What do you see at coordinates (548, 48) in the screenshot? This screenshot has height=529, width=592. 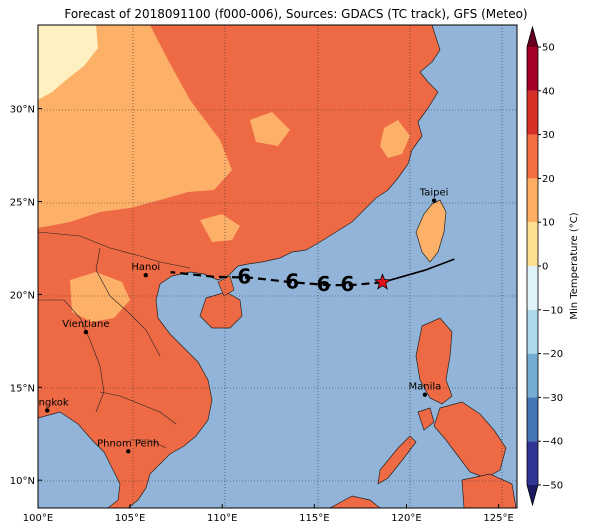 I see `colorbar-tick-label: 50` at bounding box center [548, 48].